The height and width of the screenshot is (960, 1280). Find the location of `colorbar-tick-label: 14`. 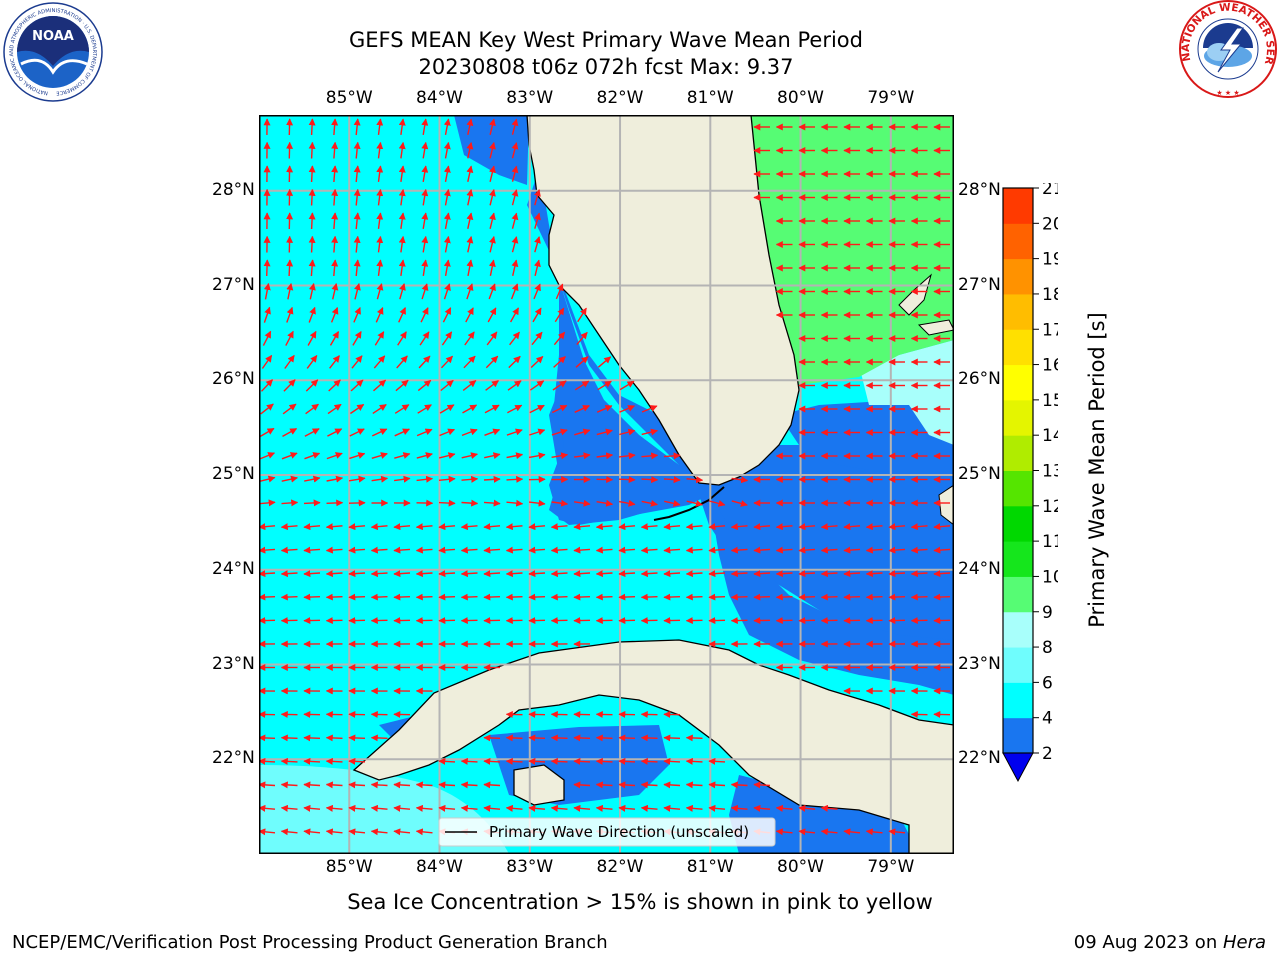

colorbar-tick-label: 14 is located at coordinates (1050, 436).